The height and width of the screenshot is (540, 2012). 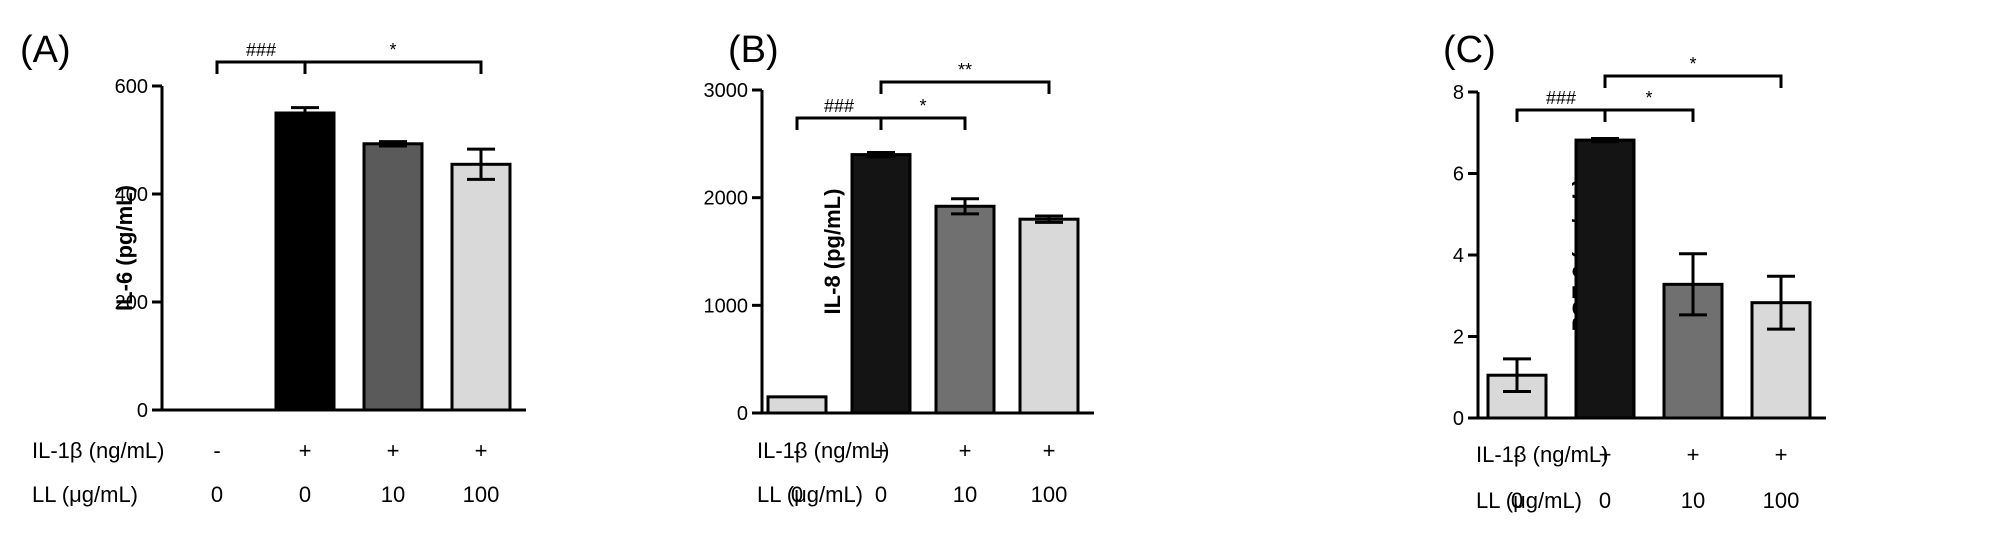 I want to click on panel-label: (A), so click(x=45, y=50).